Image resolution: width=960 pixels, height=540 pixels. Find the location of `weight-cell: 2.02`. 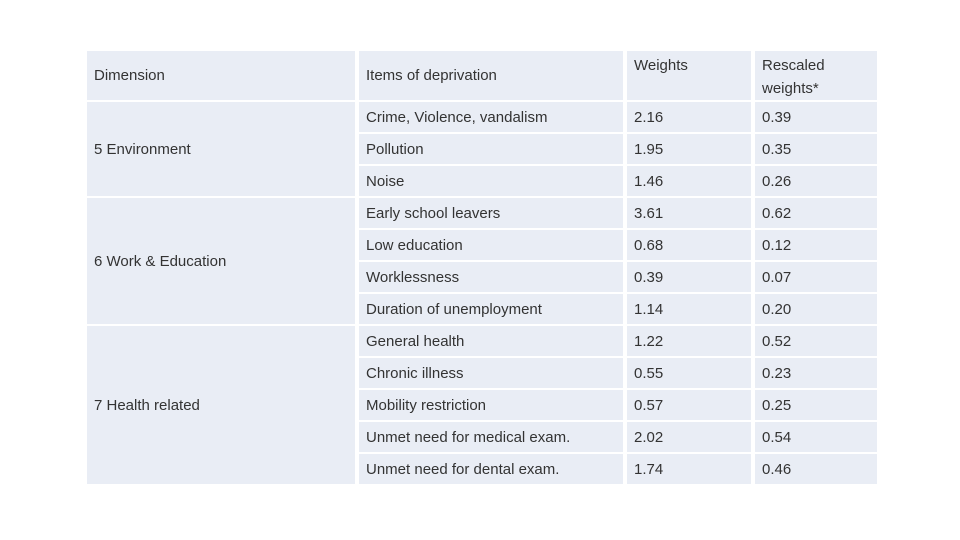

weight-cell: 2.02 is located at coordinates (689, 437).